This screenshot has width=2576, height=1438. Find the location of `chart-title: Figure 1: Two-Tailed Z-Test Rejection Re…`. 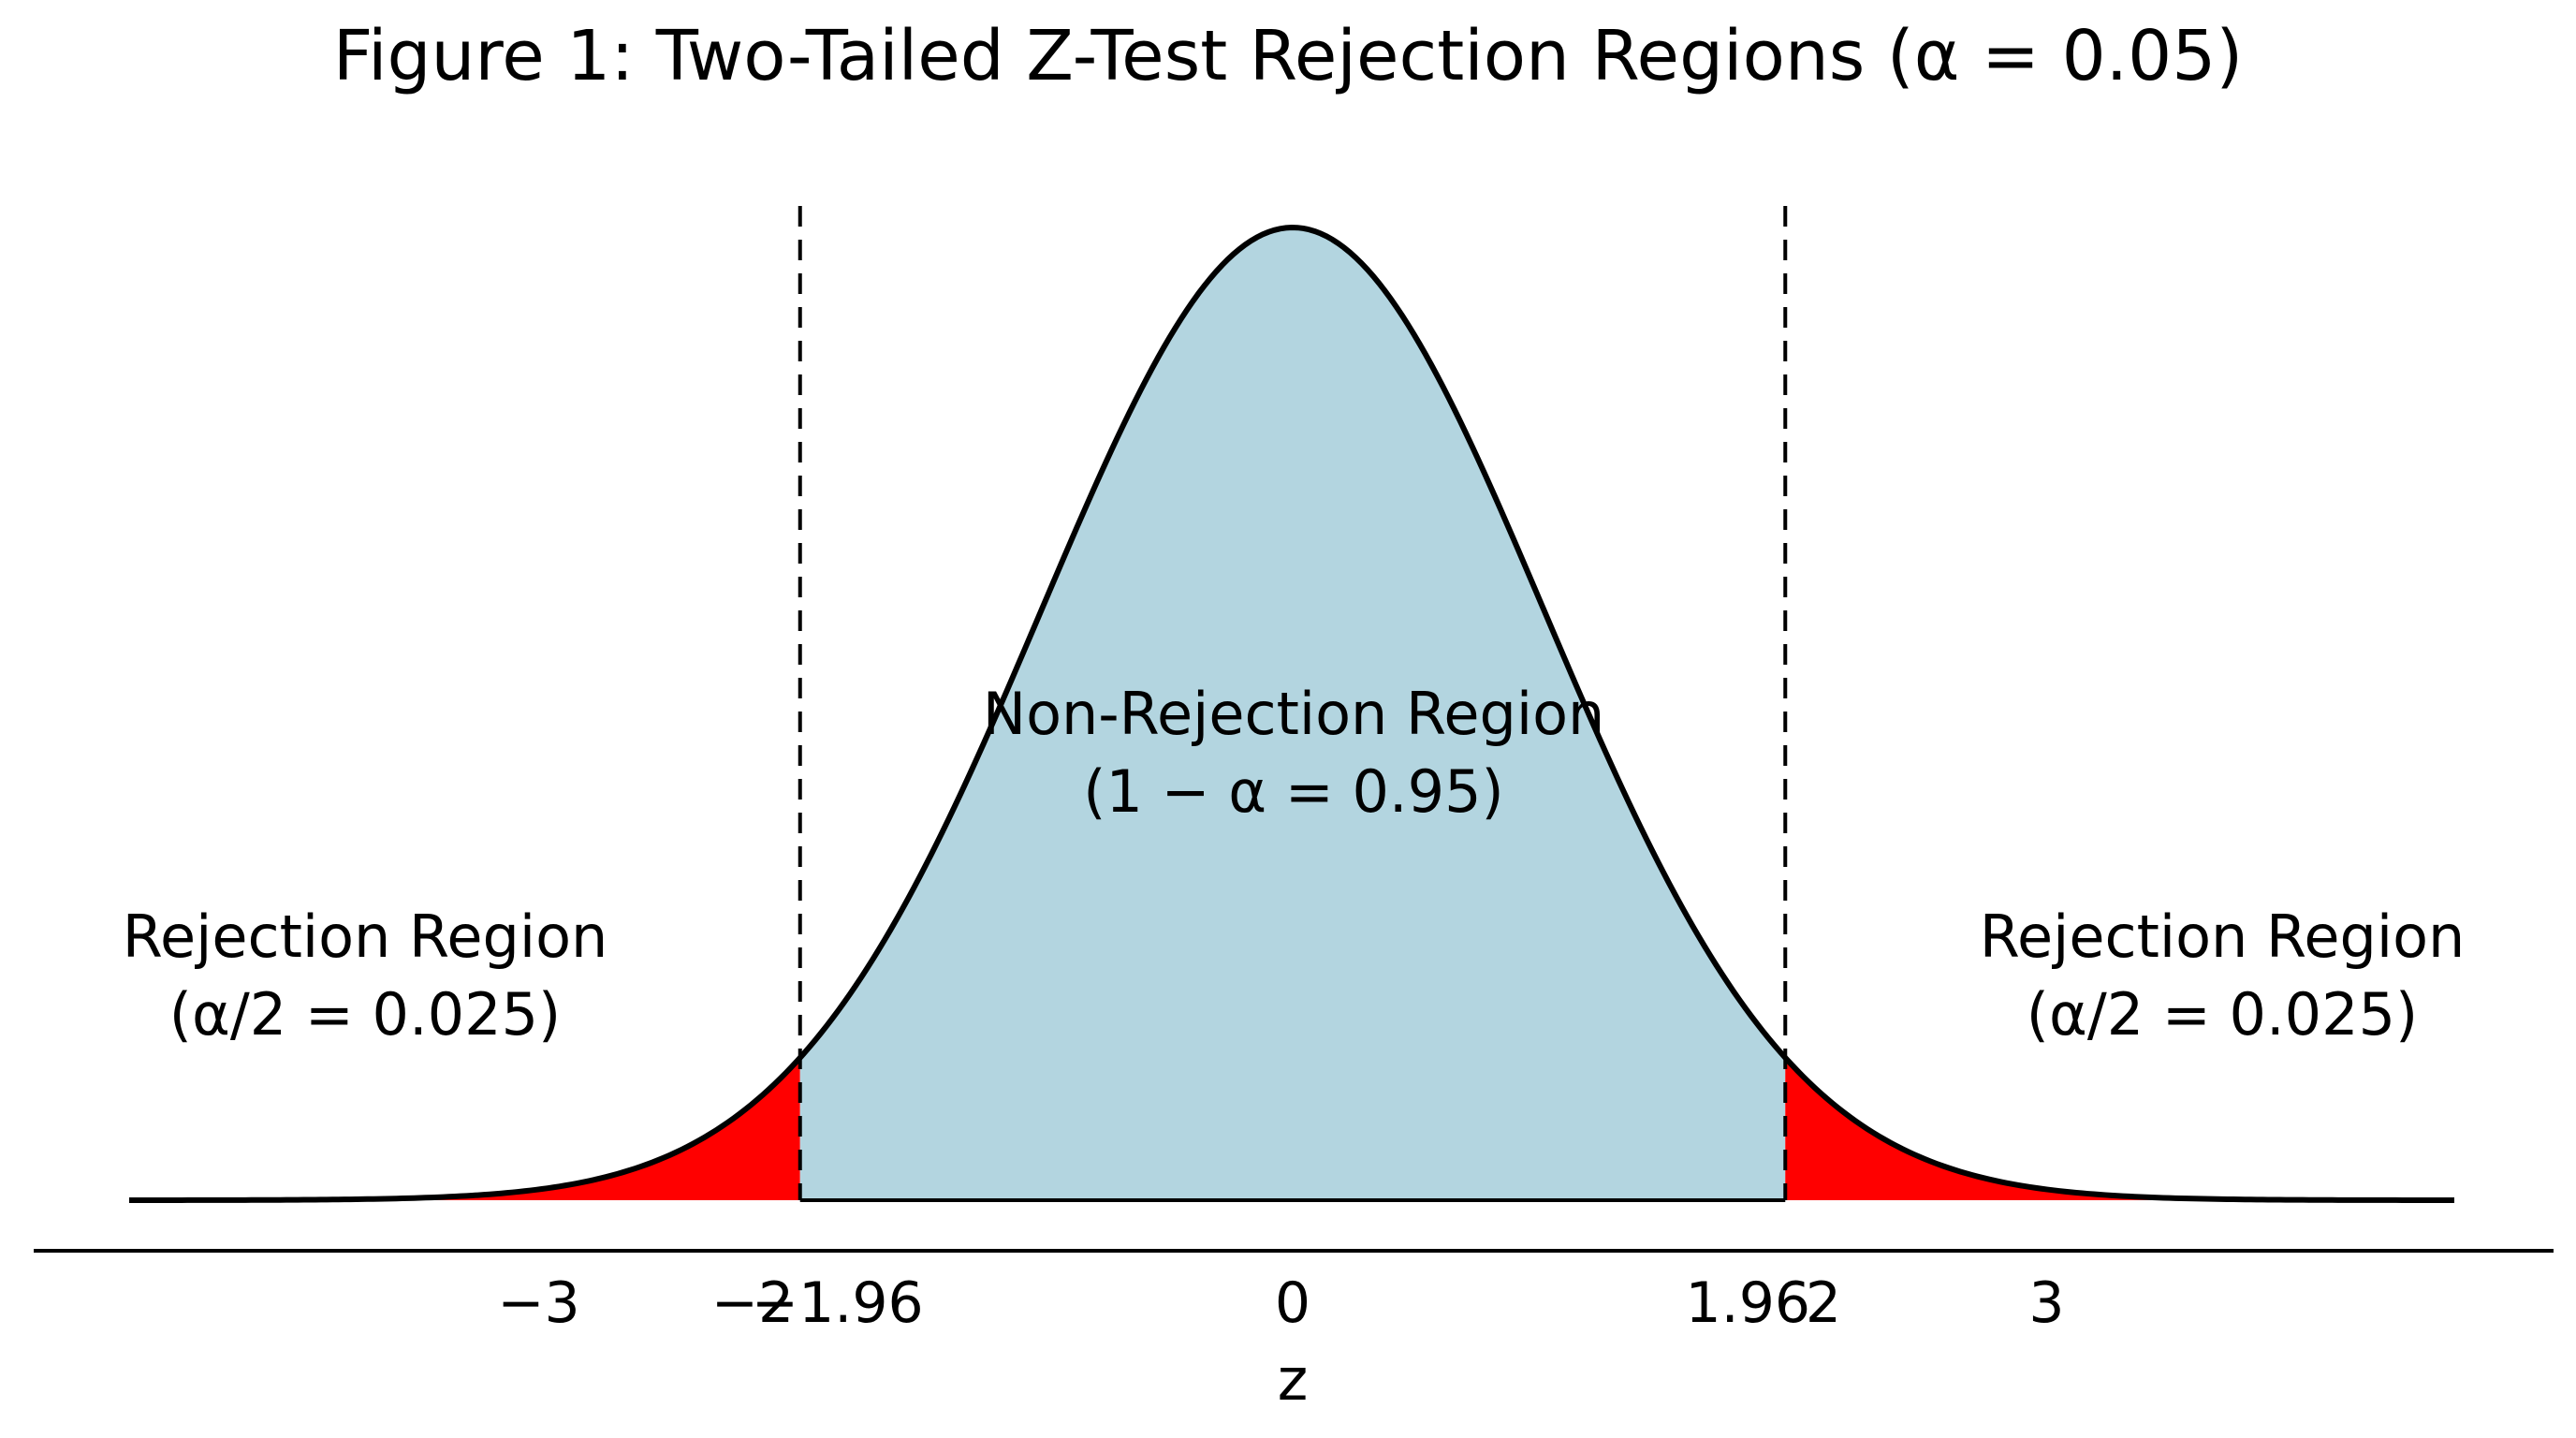

chart-title: Figure 1: Two-Tailed Z-Test Rejection Re… is located at coordinates (1288, 56).